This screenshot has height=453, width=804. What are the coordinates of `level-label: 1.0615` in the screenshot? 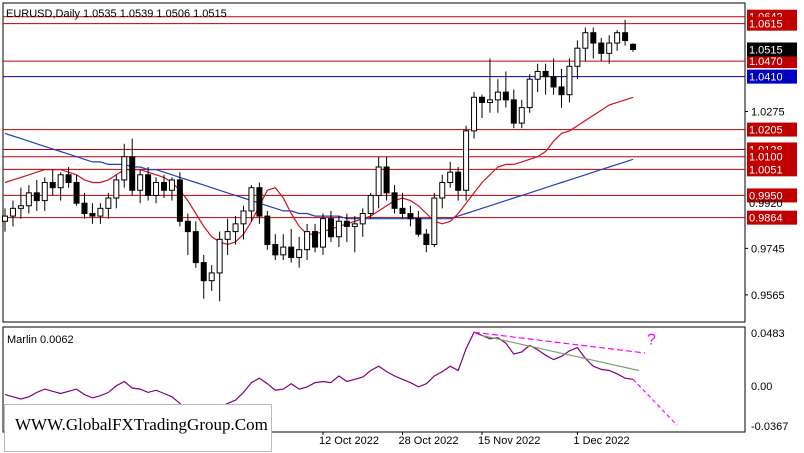 It's located at (766, 25).